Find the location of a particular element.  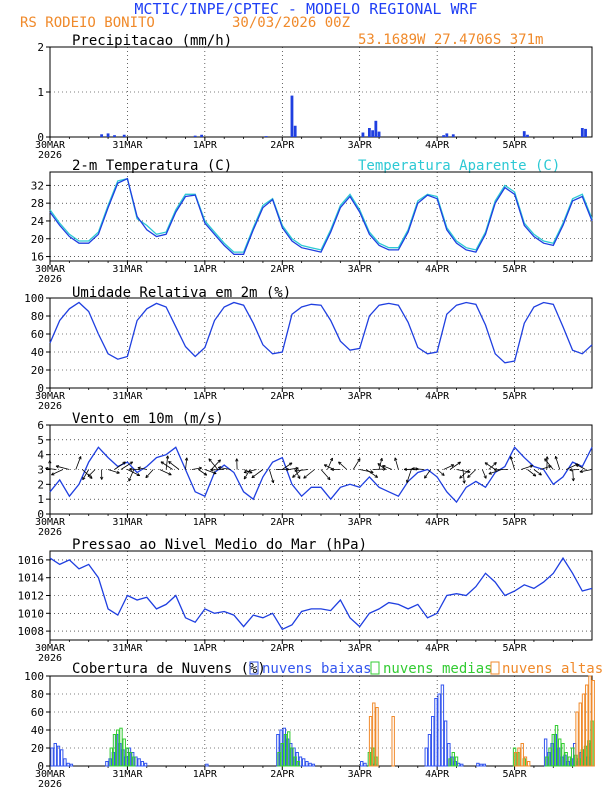

legend-high-swatch is located at coordinates (495, 668).